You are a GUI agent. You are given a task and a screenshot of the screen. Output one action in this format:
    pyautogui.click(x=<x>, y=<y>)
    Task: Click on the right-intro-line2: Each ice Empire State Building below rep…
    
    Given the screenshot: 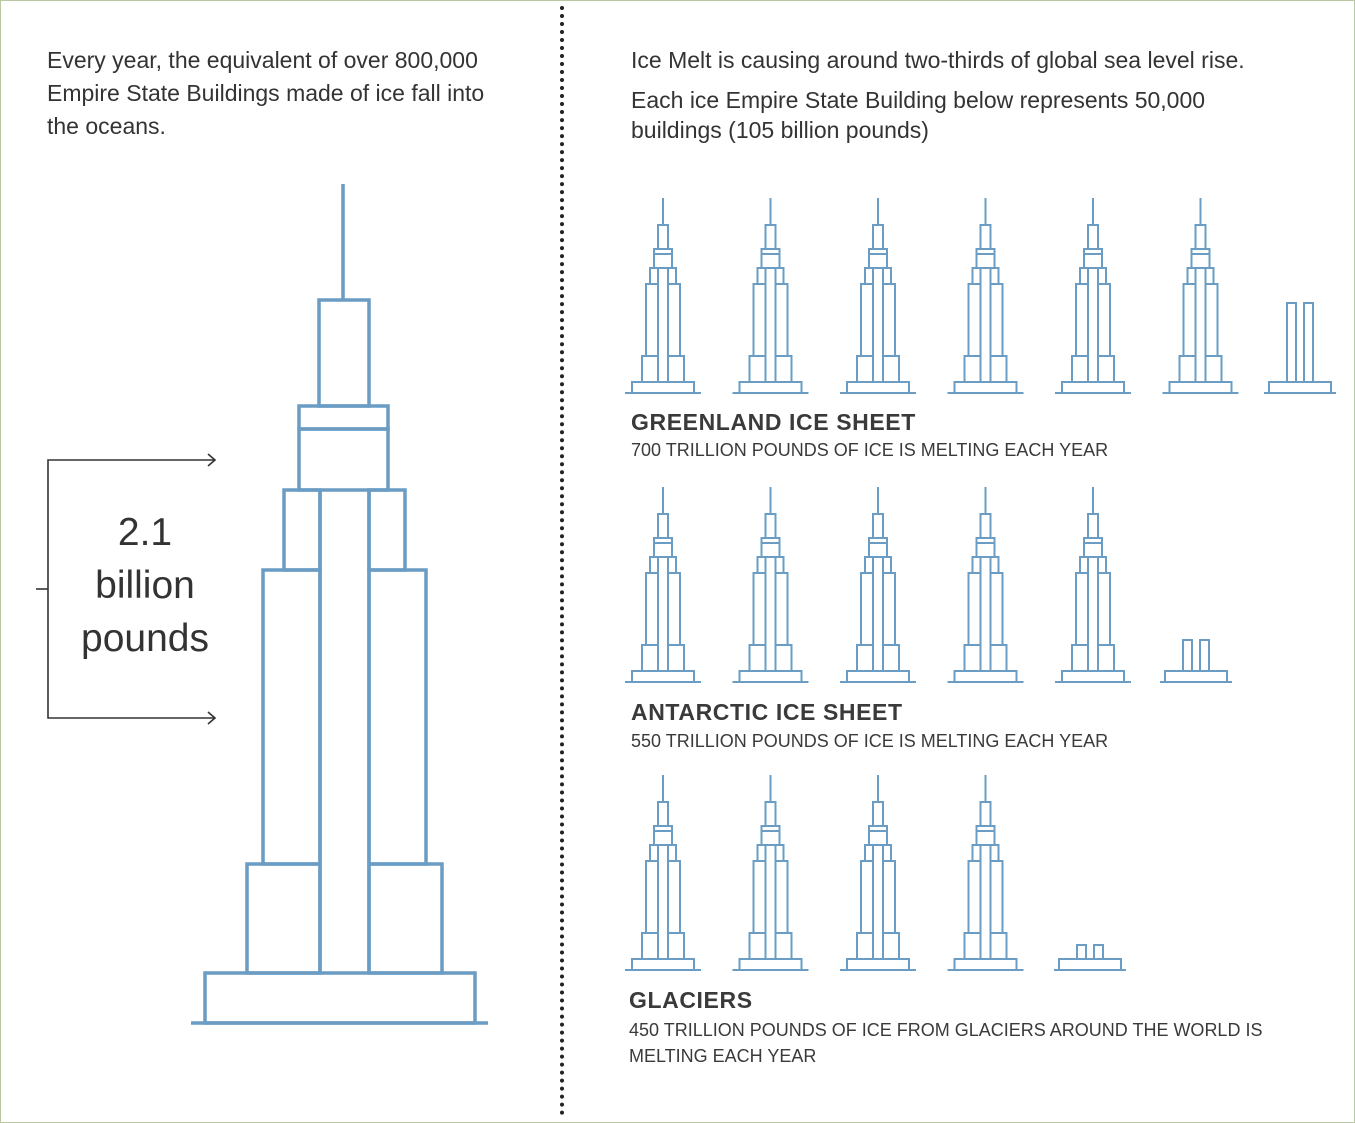 What is the action you would take?
    pyautogui.click(x=918, y=115)
    